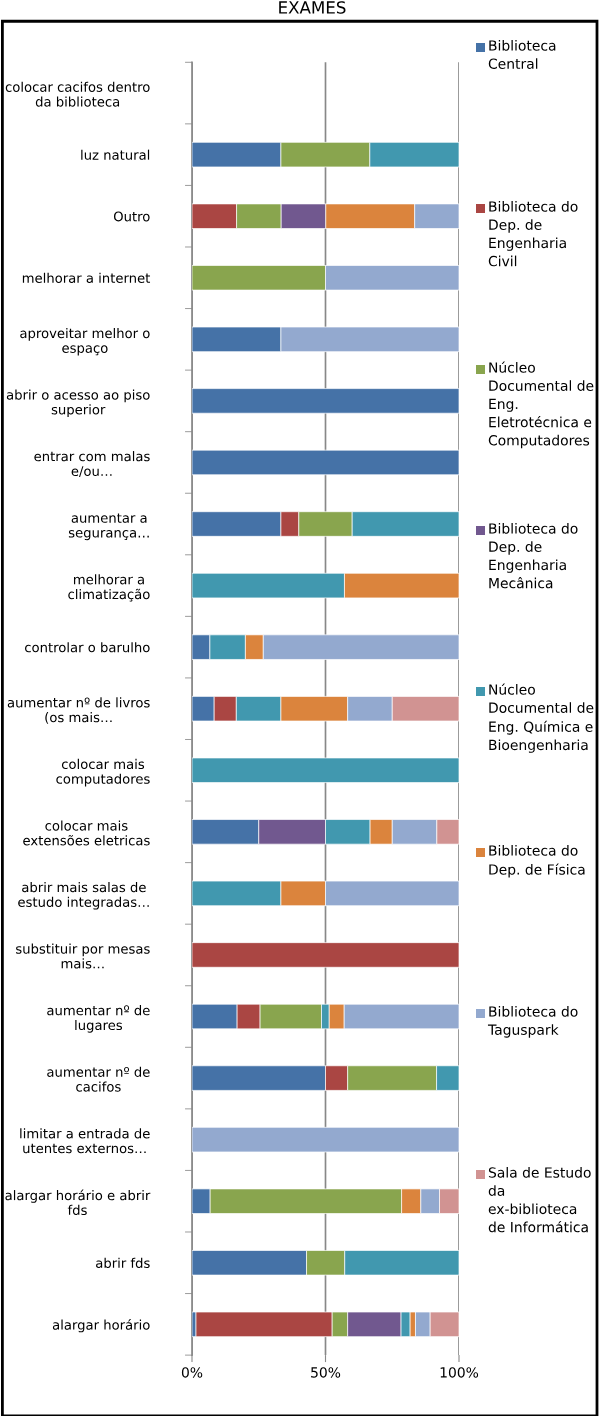  What do you see at coordinates (85, 341) in the screenshot?
I see `y-tick-label: aproveitar melhor o espaço` at bounding box center [85, 341].